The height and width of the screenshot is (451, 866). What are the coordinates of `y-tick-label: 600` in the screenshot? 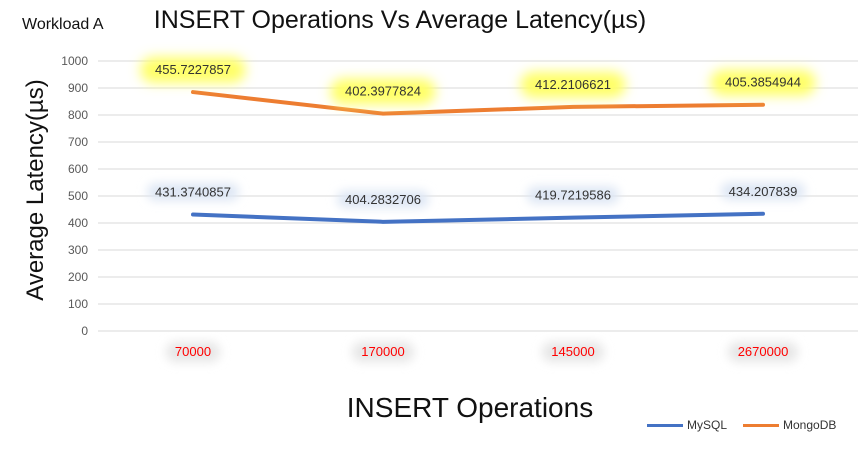 It's located at (78, 169).